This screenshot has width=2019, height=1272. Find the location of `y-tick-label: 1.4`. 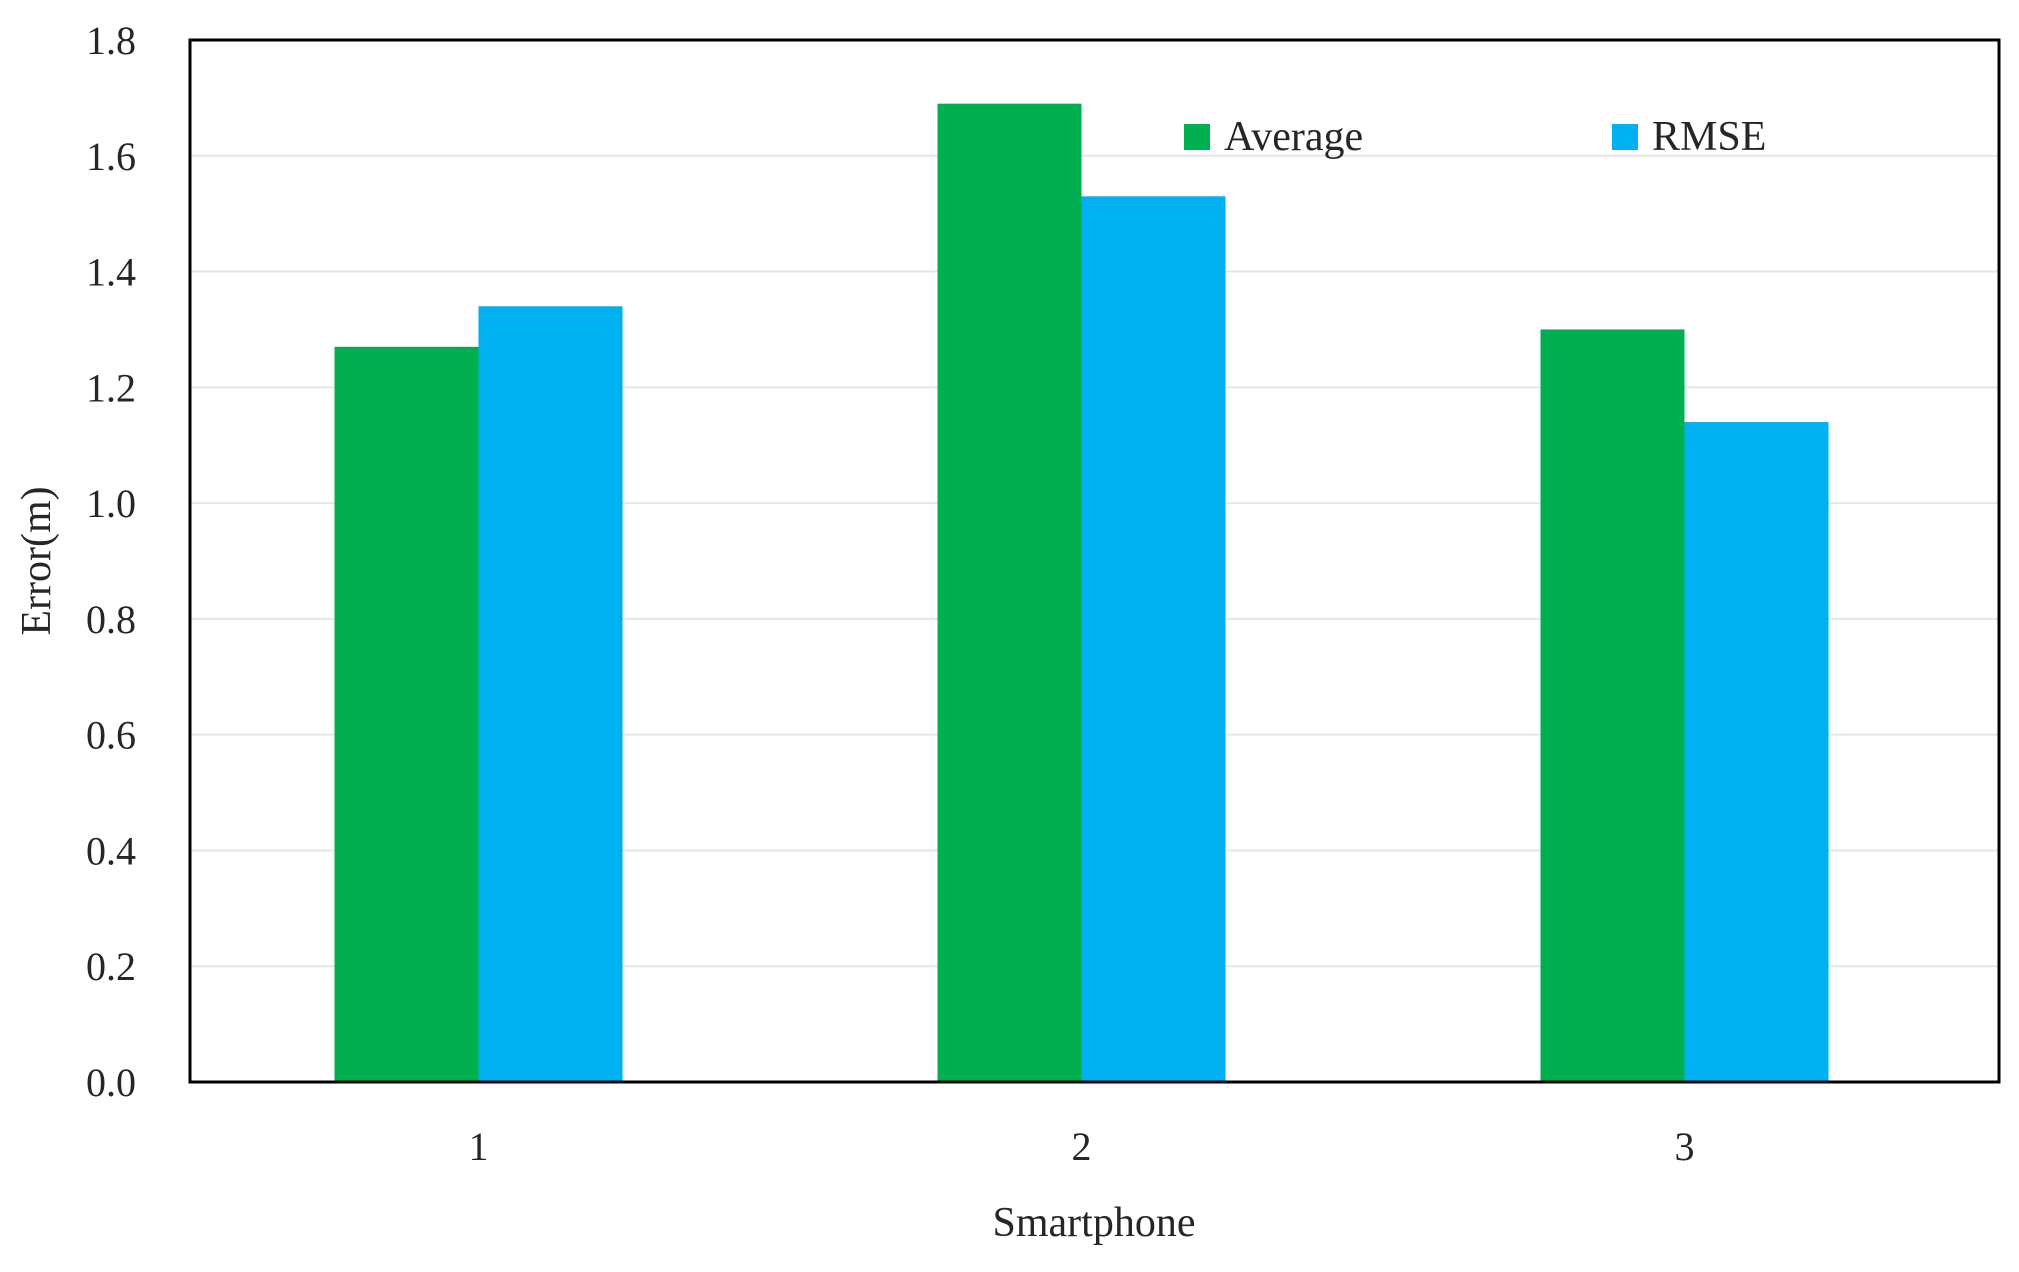

y-tick-label: 1.4 is located at coordinates (111, 272).